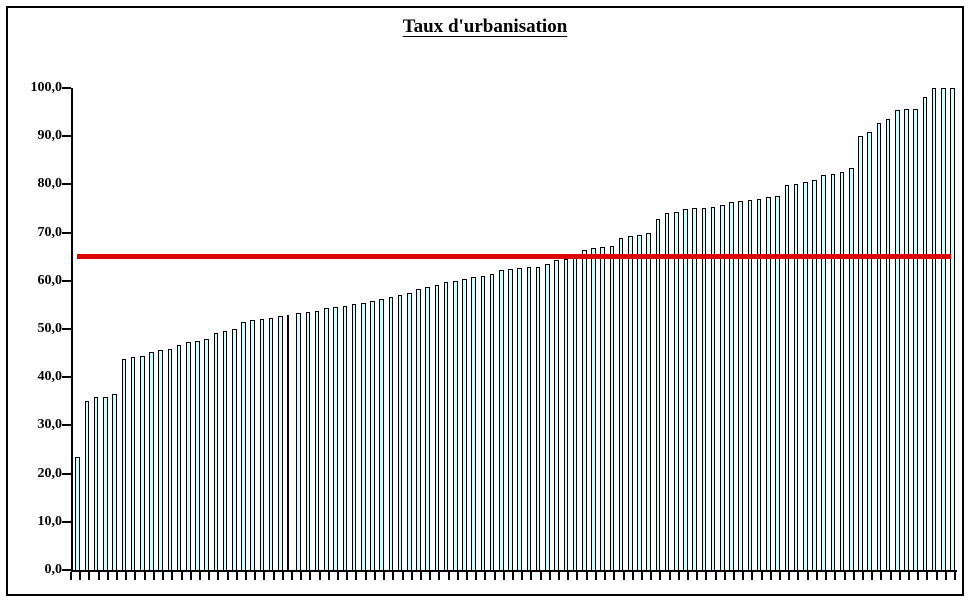 This screenshot has width=970, height=602. Describe the element at coordinates (50, 425) in the screenshot. I see `y-axis-tick-label: 30,0` at that location.